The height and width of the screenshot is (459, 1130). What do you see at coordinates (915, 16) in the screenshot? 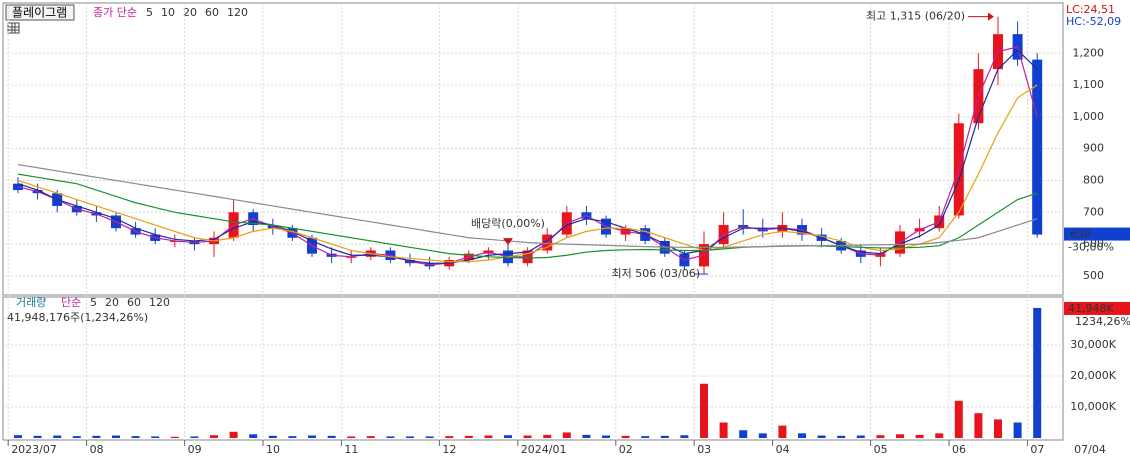
I see `annotation: 최고 1,315 (06/20)` at bounding box center [915, 16].